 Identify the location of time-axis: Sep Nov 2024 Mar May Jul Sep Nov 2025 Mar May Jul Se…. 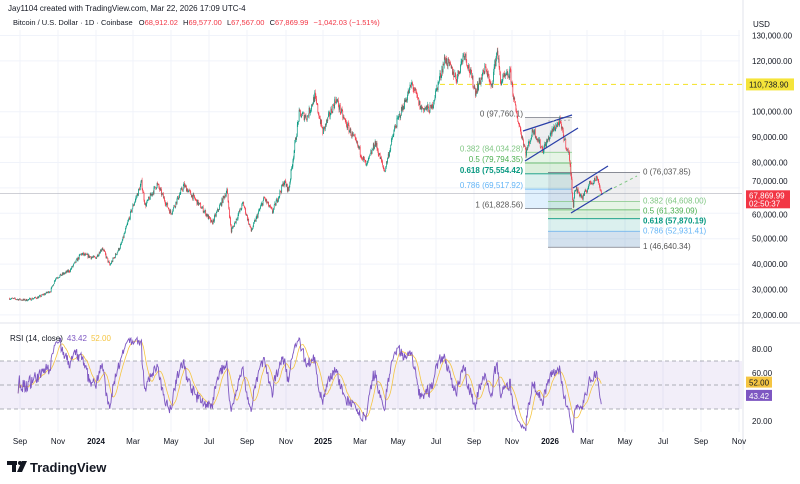
(379, 441).